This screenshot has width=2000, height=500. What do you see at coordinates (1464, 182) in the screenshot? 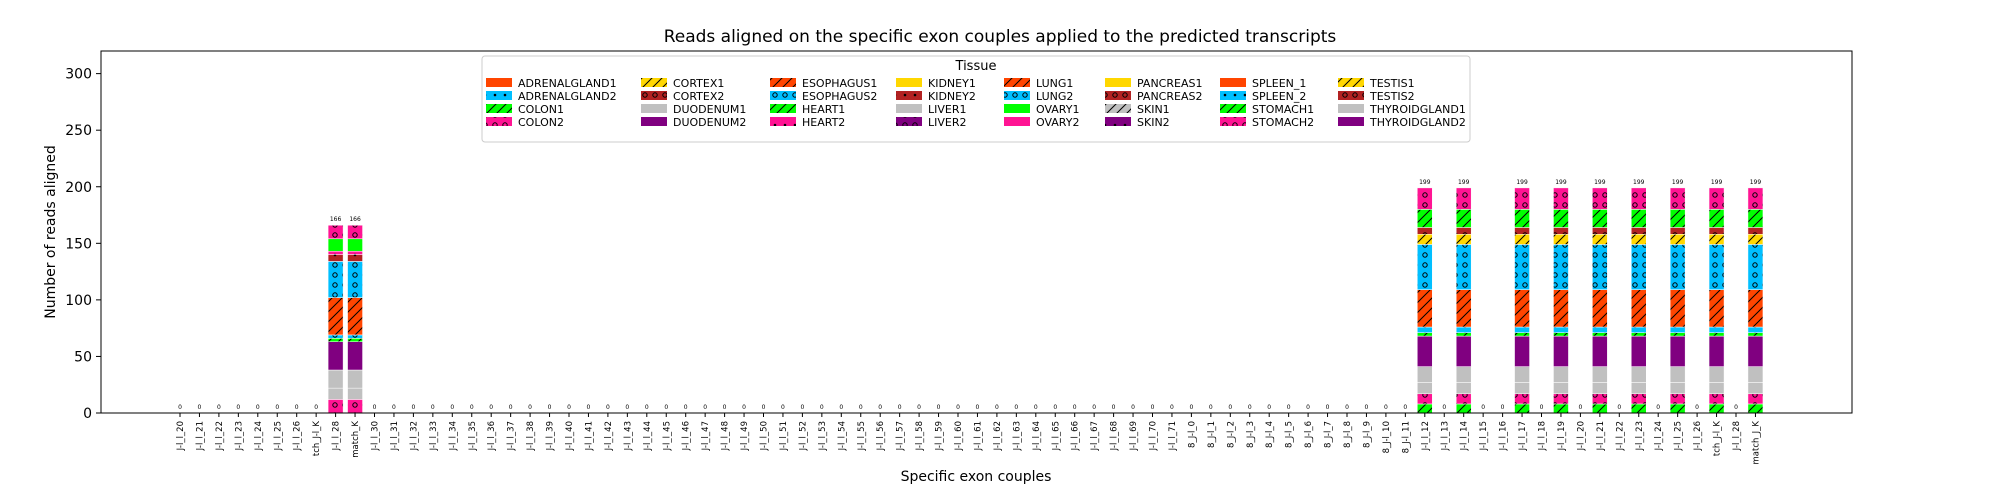
I see `bar-value-label: 199` at bounding box center [1464, 182].